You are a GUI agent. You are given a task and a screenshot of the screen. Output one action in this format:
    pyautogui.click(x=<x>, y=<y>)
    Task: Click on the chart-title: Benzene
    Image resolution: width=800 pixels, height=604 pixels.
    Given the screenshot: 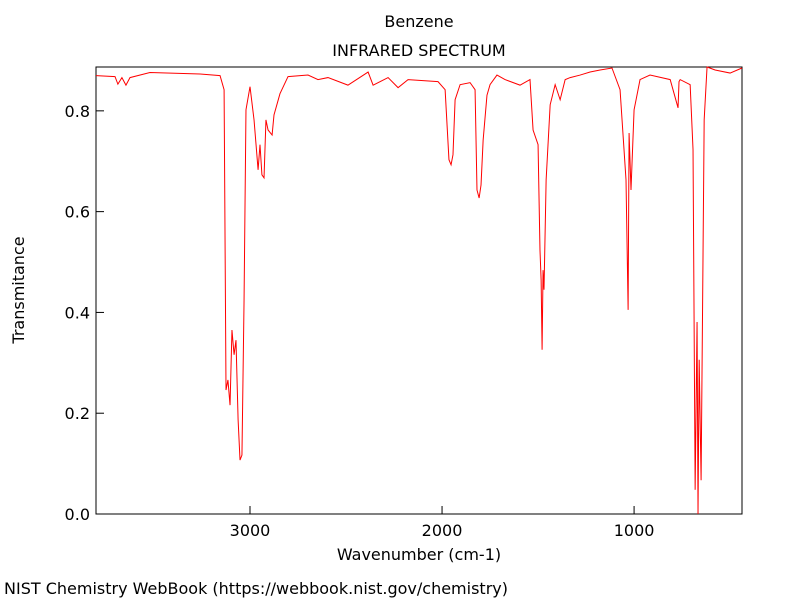 What is the action you would take?
    pyautogui.click(x=418, y=21)
    